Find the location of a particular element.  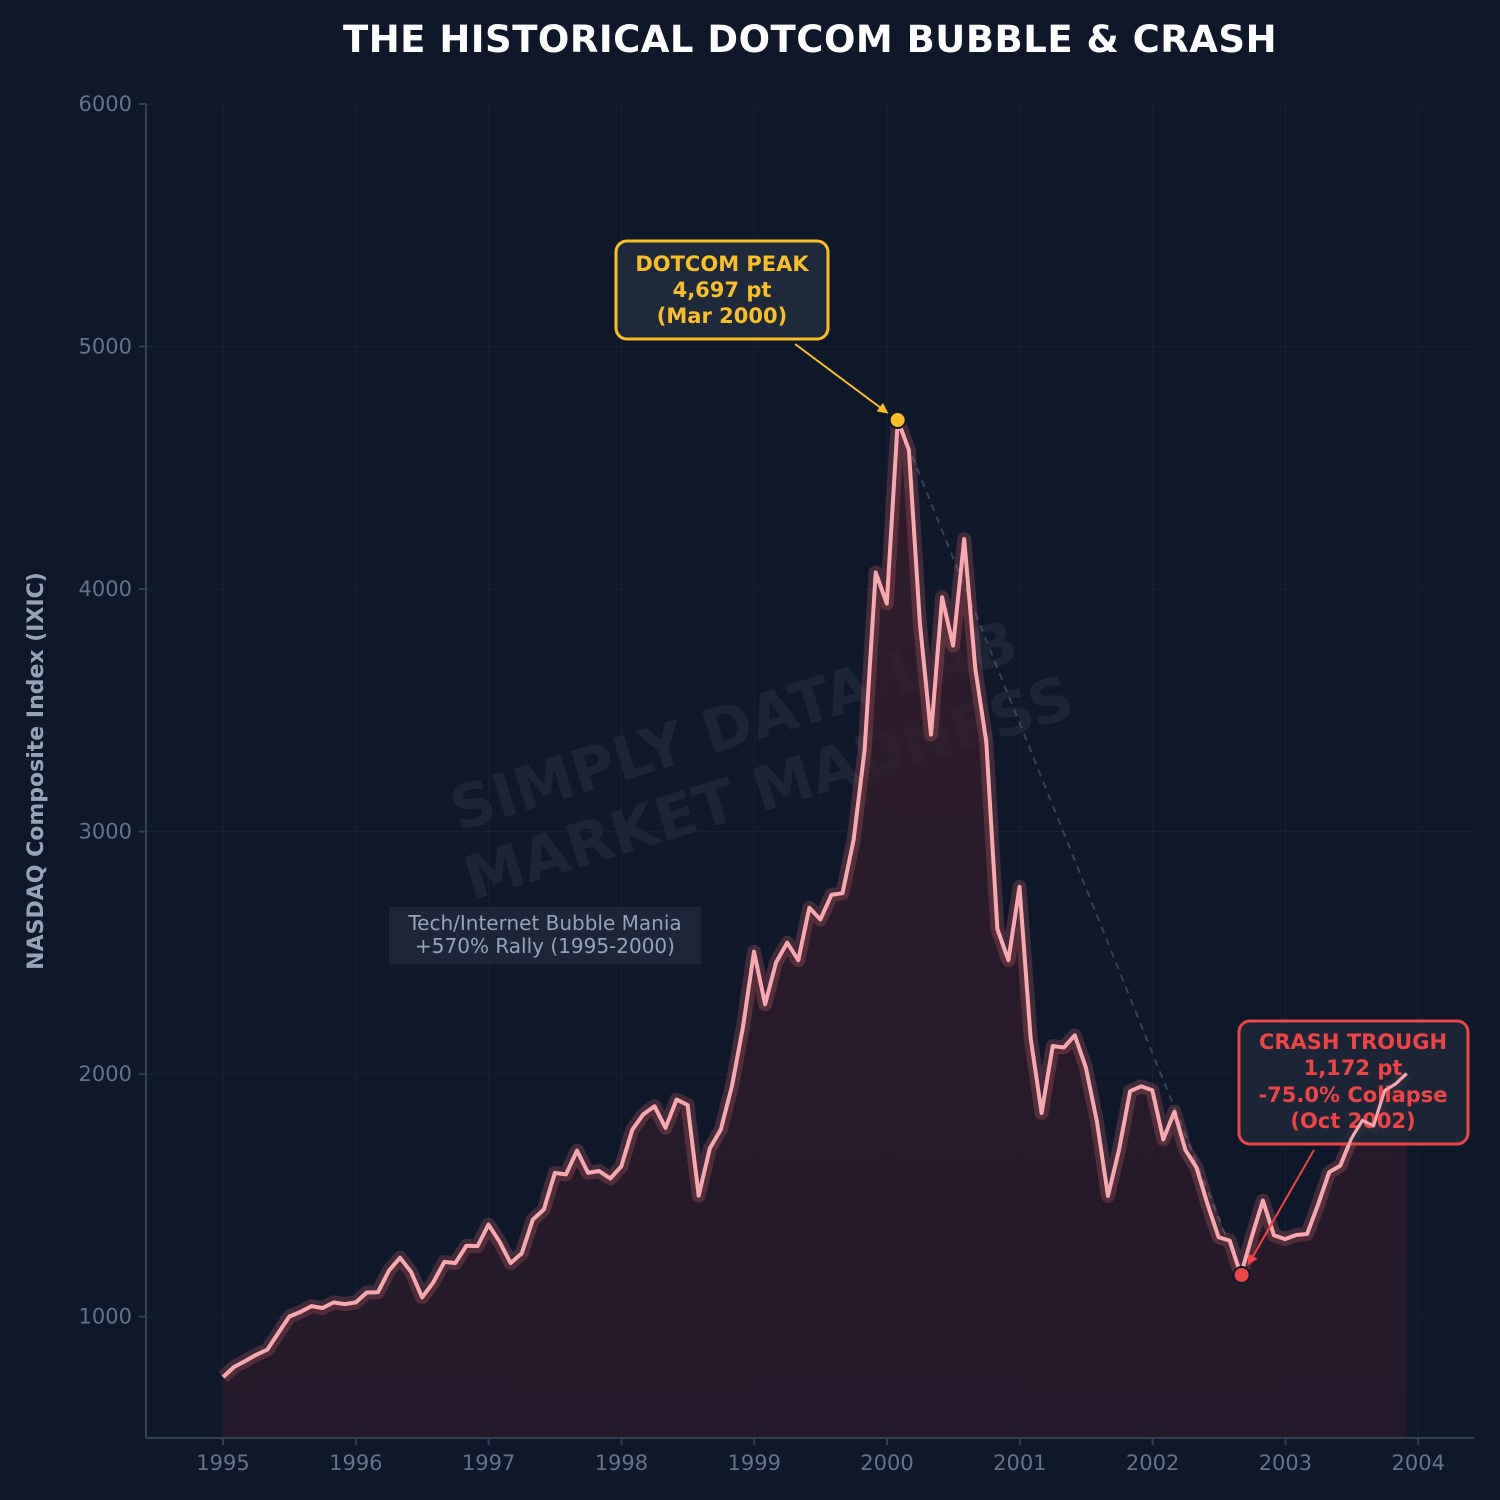

series-line-tail is located at coordinates (1368, 1123).